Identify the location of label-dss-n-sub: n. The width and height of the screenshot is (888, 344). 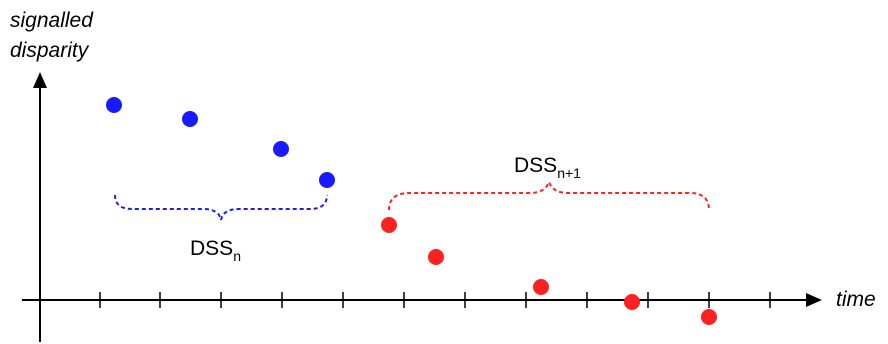
(237, 256).